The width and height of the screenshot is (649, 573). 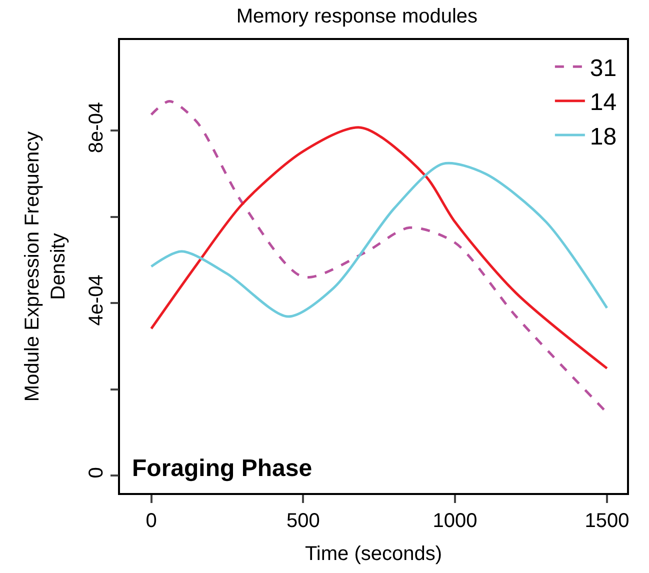 I want to click on y-tick-label: 4e-04, so click(x=96, y=300).